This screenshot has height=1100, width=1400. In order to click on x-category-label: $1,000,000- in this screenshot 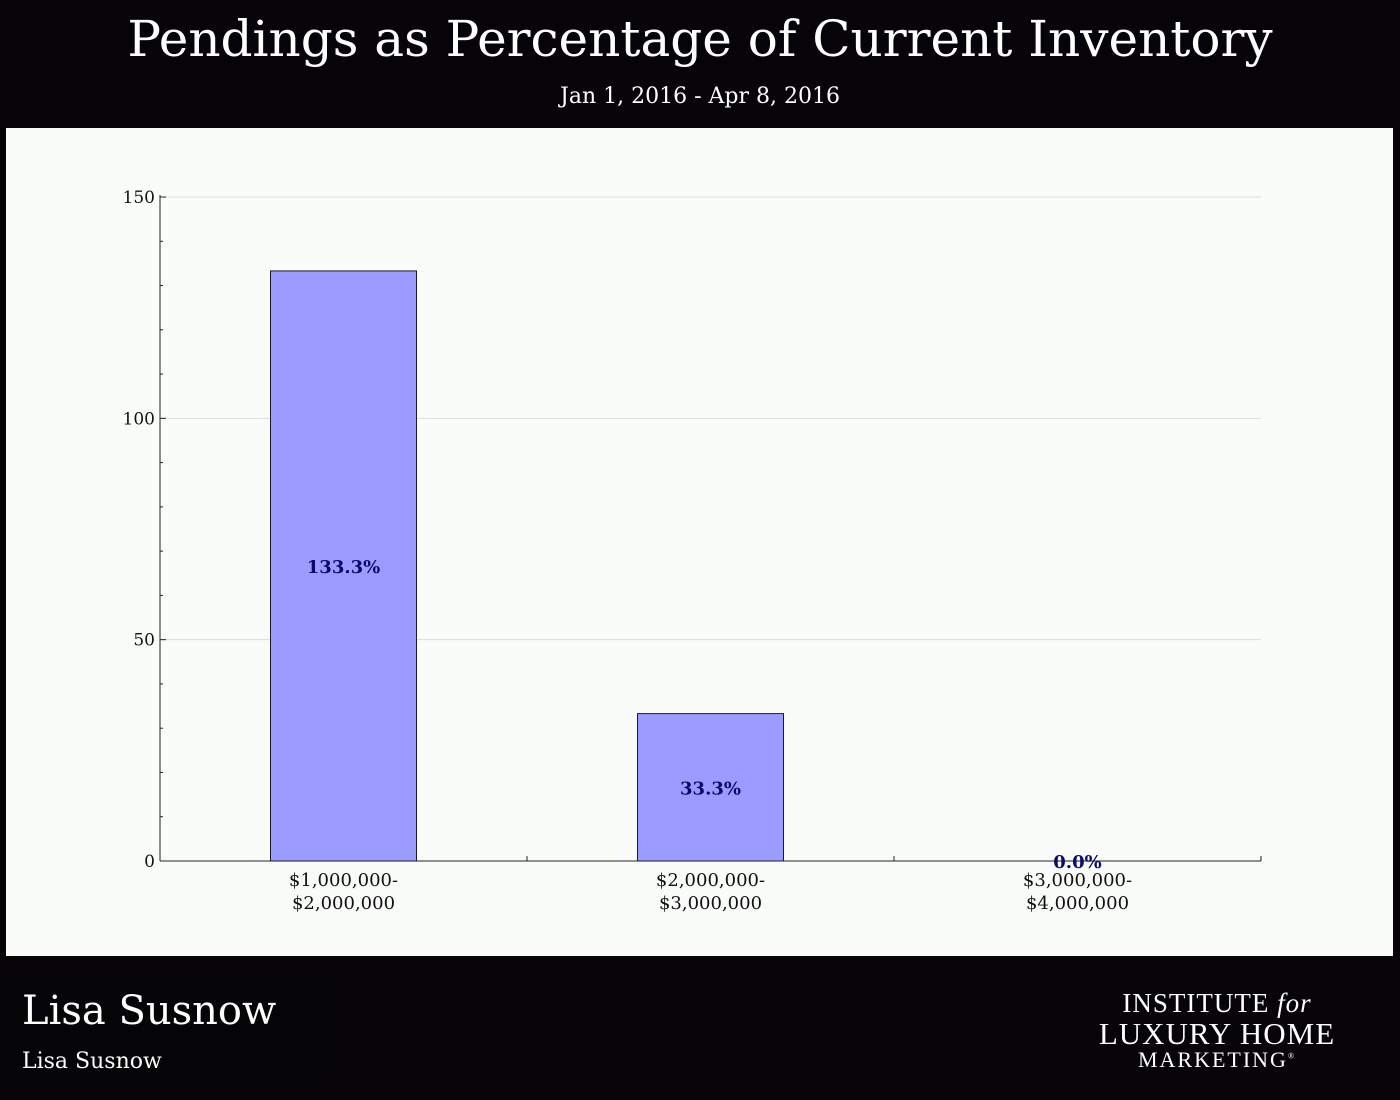, I will do `click(343, 880)`.